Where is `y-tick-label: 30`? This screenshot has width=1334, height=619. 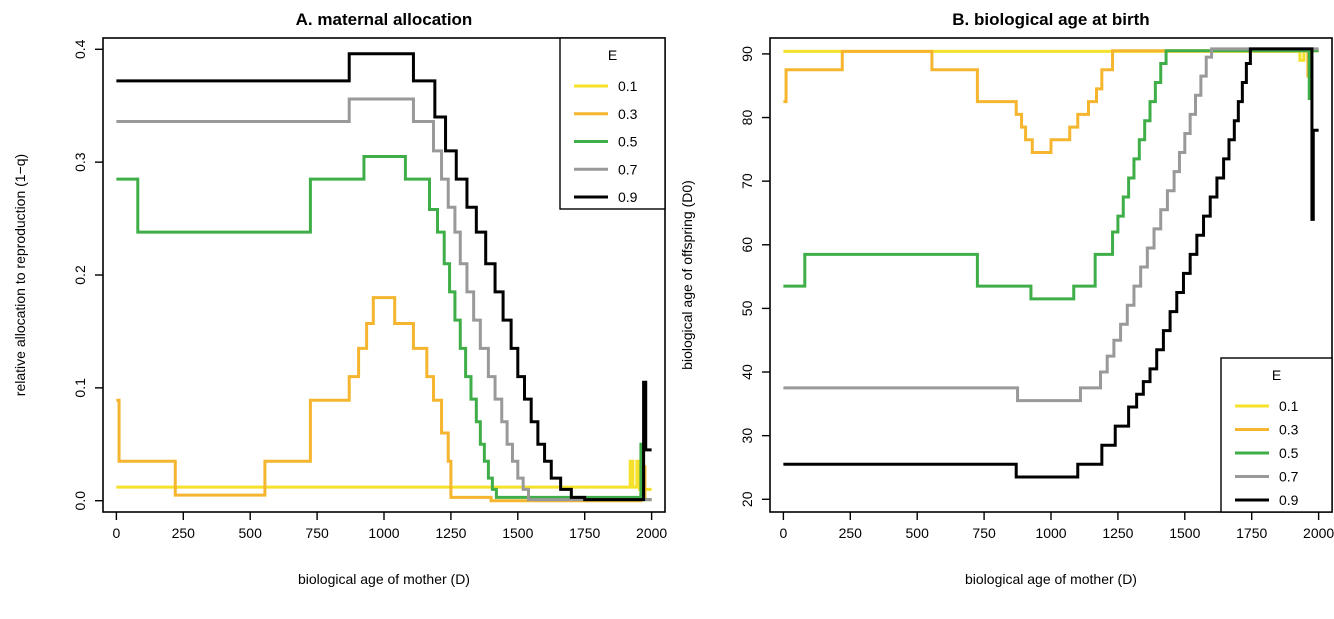
y-tick-label: 30 is located at coordinates (747, 436).